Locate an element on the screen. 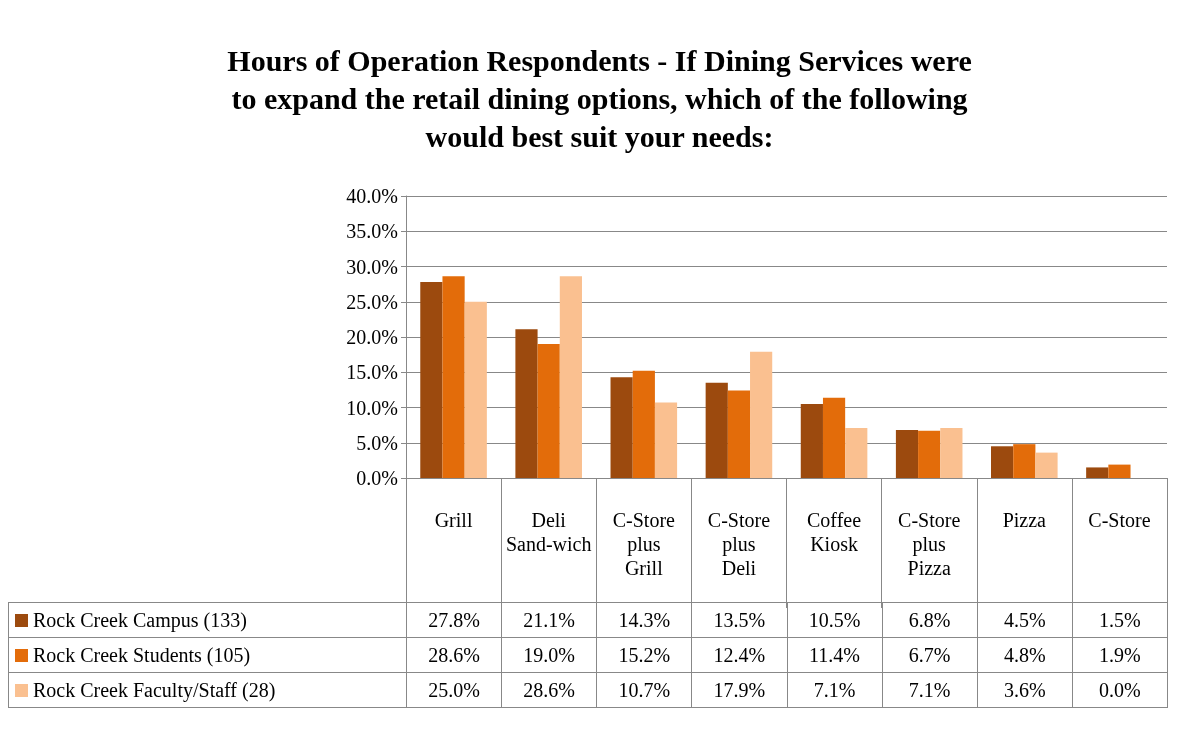 This screenshot has height=729, width=1199. data-label: 10.7% is located at coordinates (644, 690).